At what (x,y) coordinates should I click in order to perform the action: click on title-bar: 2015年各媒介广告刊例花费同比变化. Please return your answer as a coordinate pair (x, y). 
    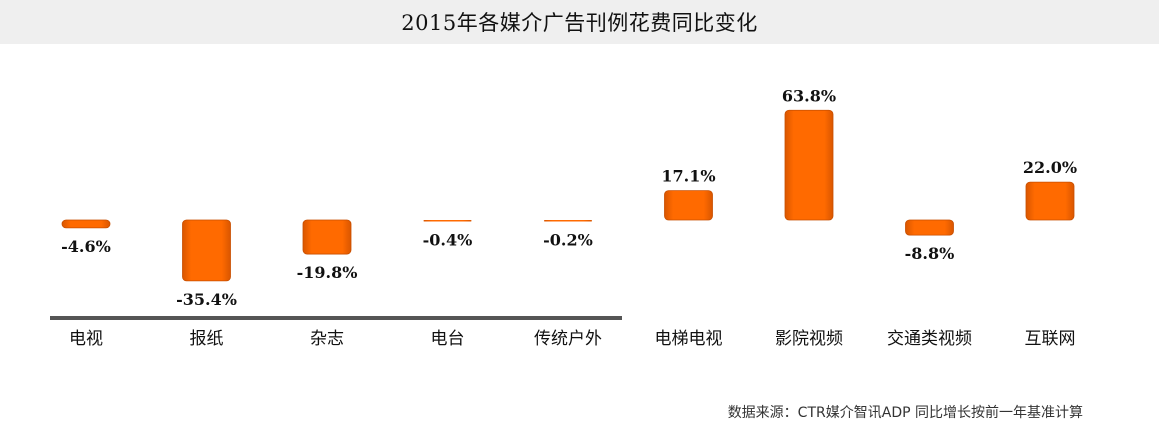
    Looking at the image, I should click on (579, 22).